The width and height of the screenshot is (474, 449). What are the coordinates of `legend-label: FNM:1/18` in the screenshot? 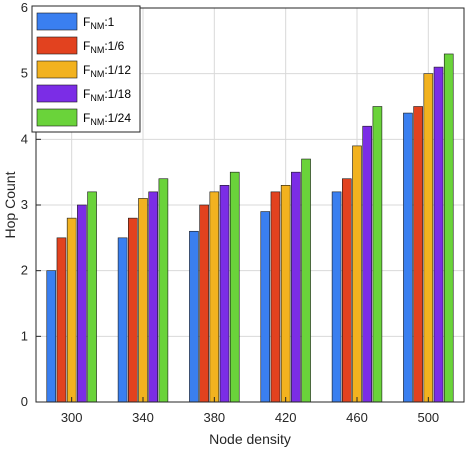 It's located at (107, 95).